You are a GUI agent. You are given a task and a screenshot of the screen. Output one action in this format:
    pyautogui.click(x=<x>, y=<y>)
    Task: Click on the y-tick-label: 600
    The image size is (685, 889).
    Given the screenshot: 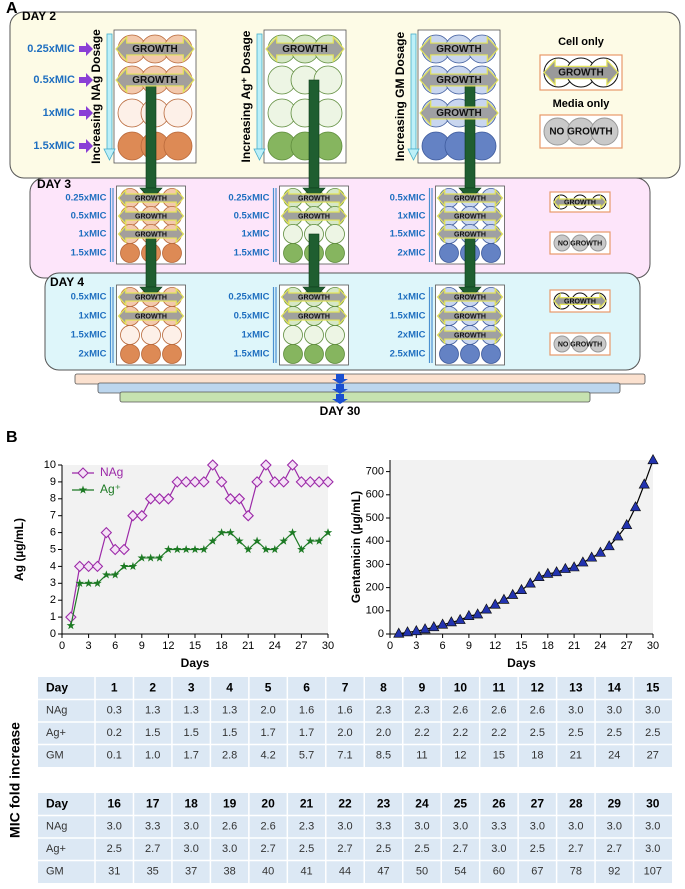 What is the action you would take?
    pyautogui.click(x=375, y=495)
    